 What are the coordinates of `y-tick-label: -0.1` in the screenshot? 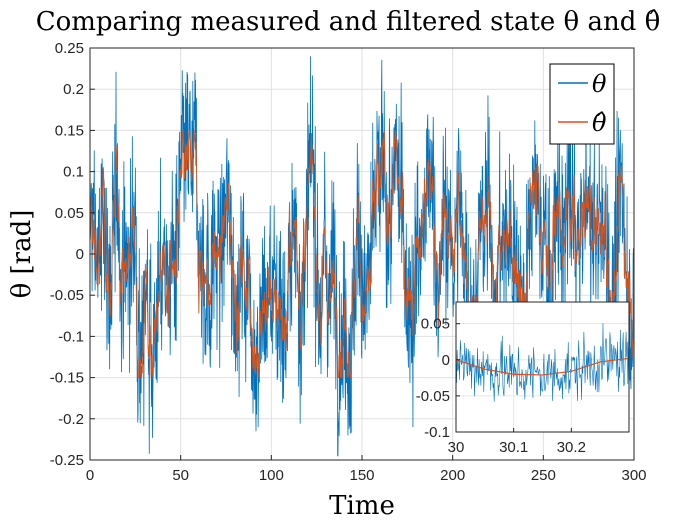 It's located at (71, 336).